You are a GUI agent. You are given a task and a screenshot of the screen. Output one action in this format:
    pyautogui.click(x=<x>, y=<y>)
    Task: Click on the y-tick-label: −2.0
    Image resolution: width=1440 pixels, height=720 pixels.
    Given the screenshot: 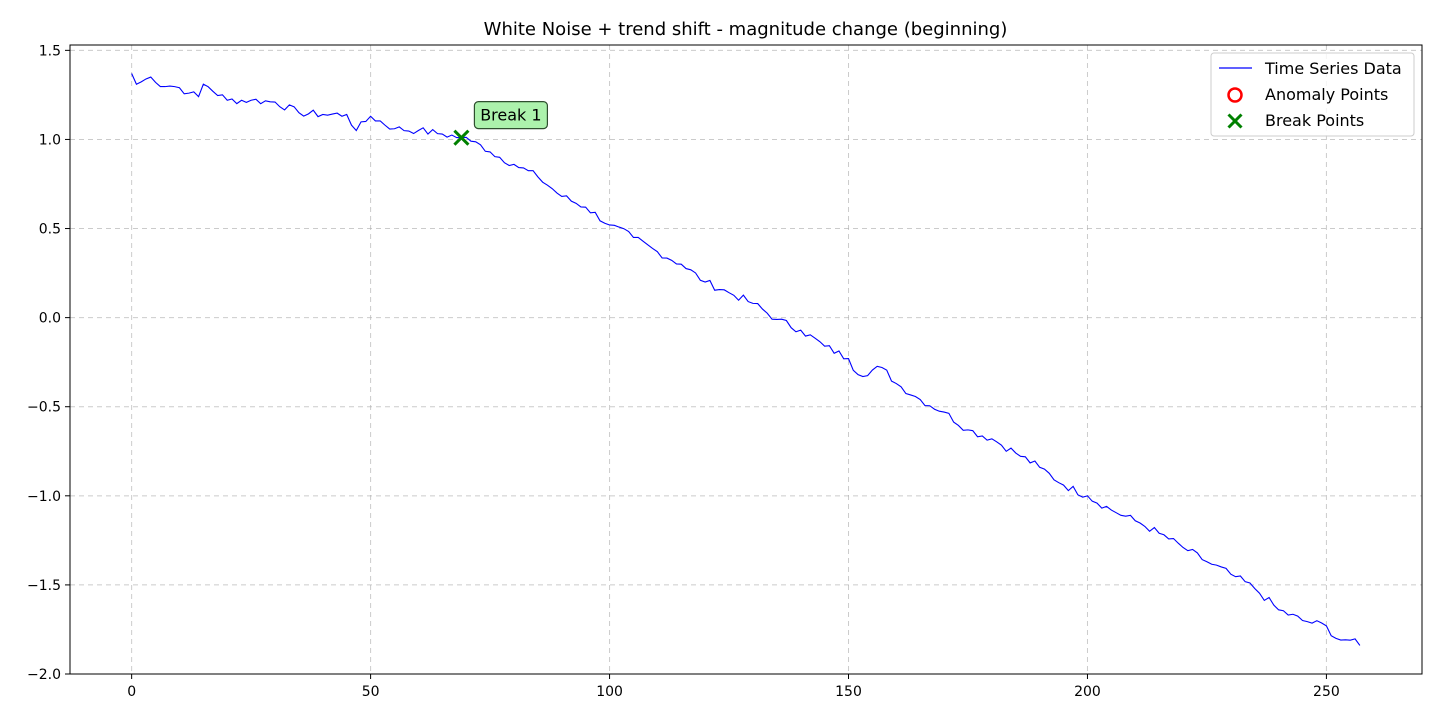 What is the action you would take?
    pyautogui.click(x=44, y=675)
    